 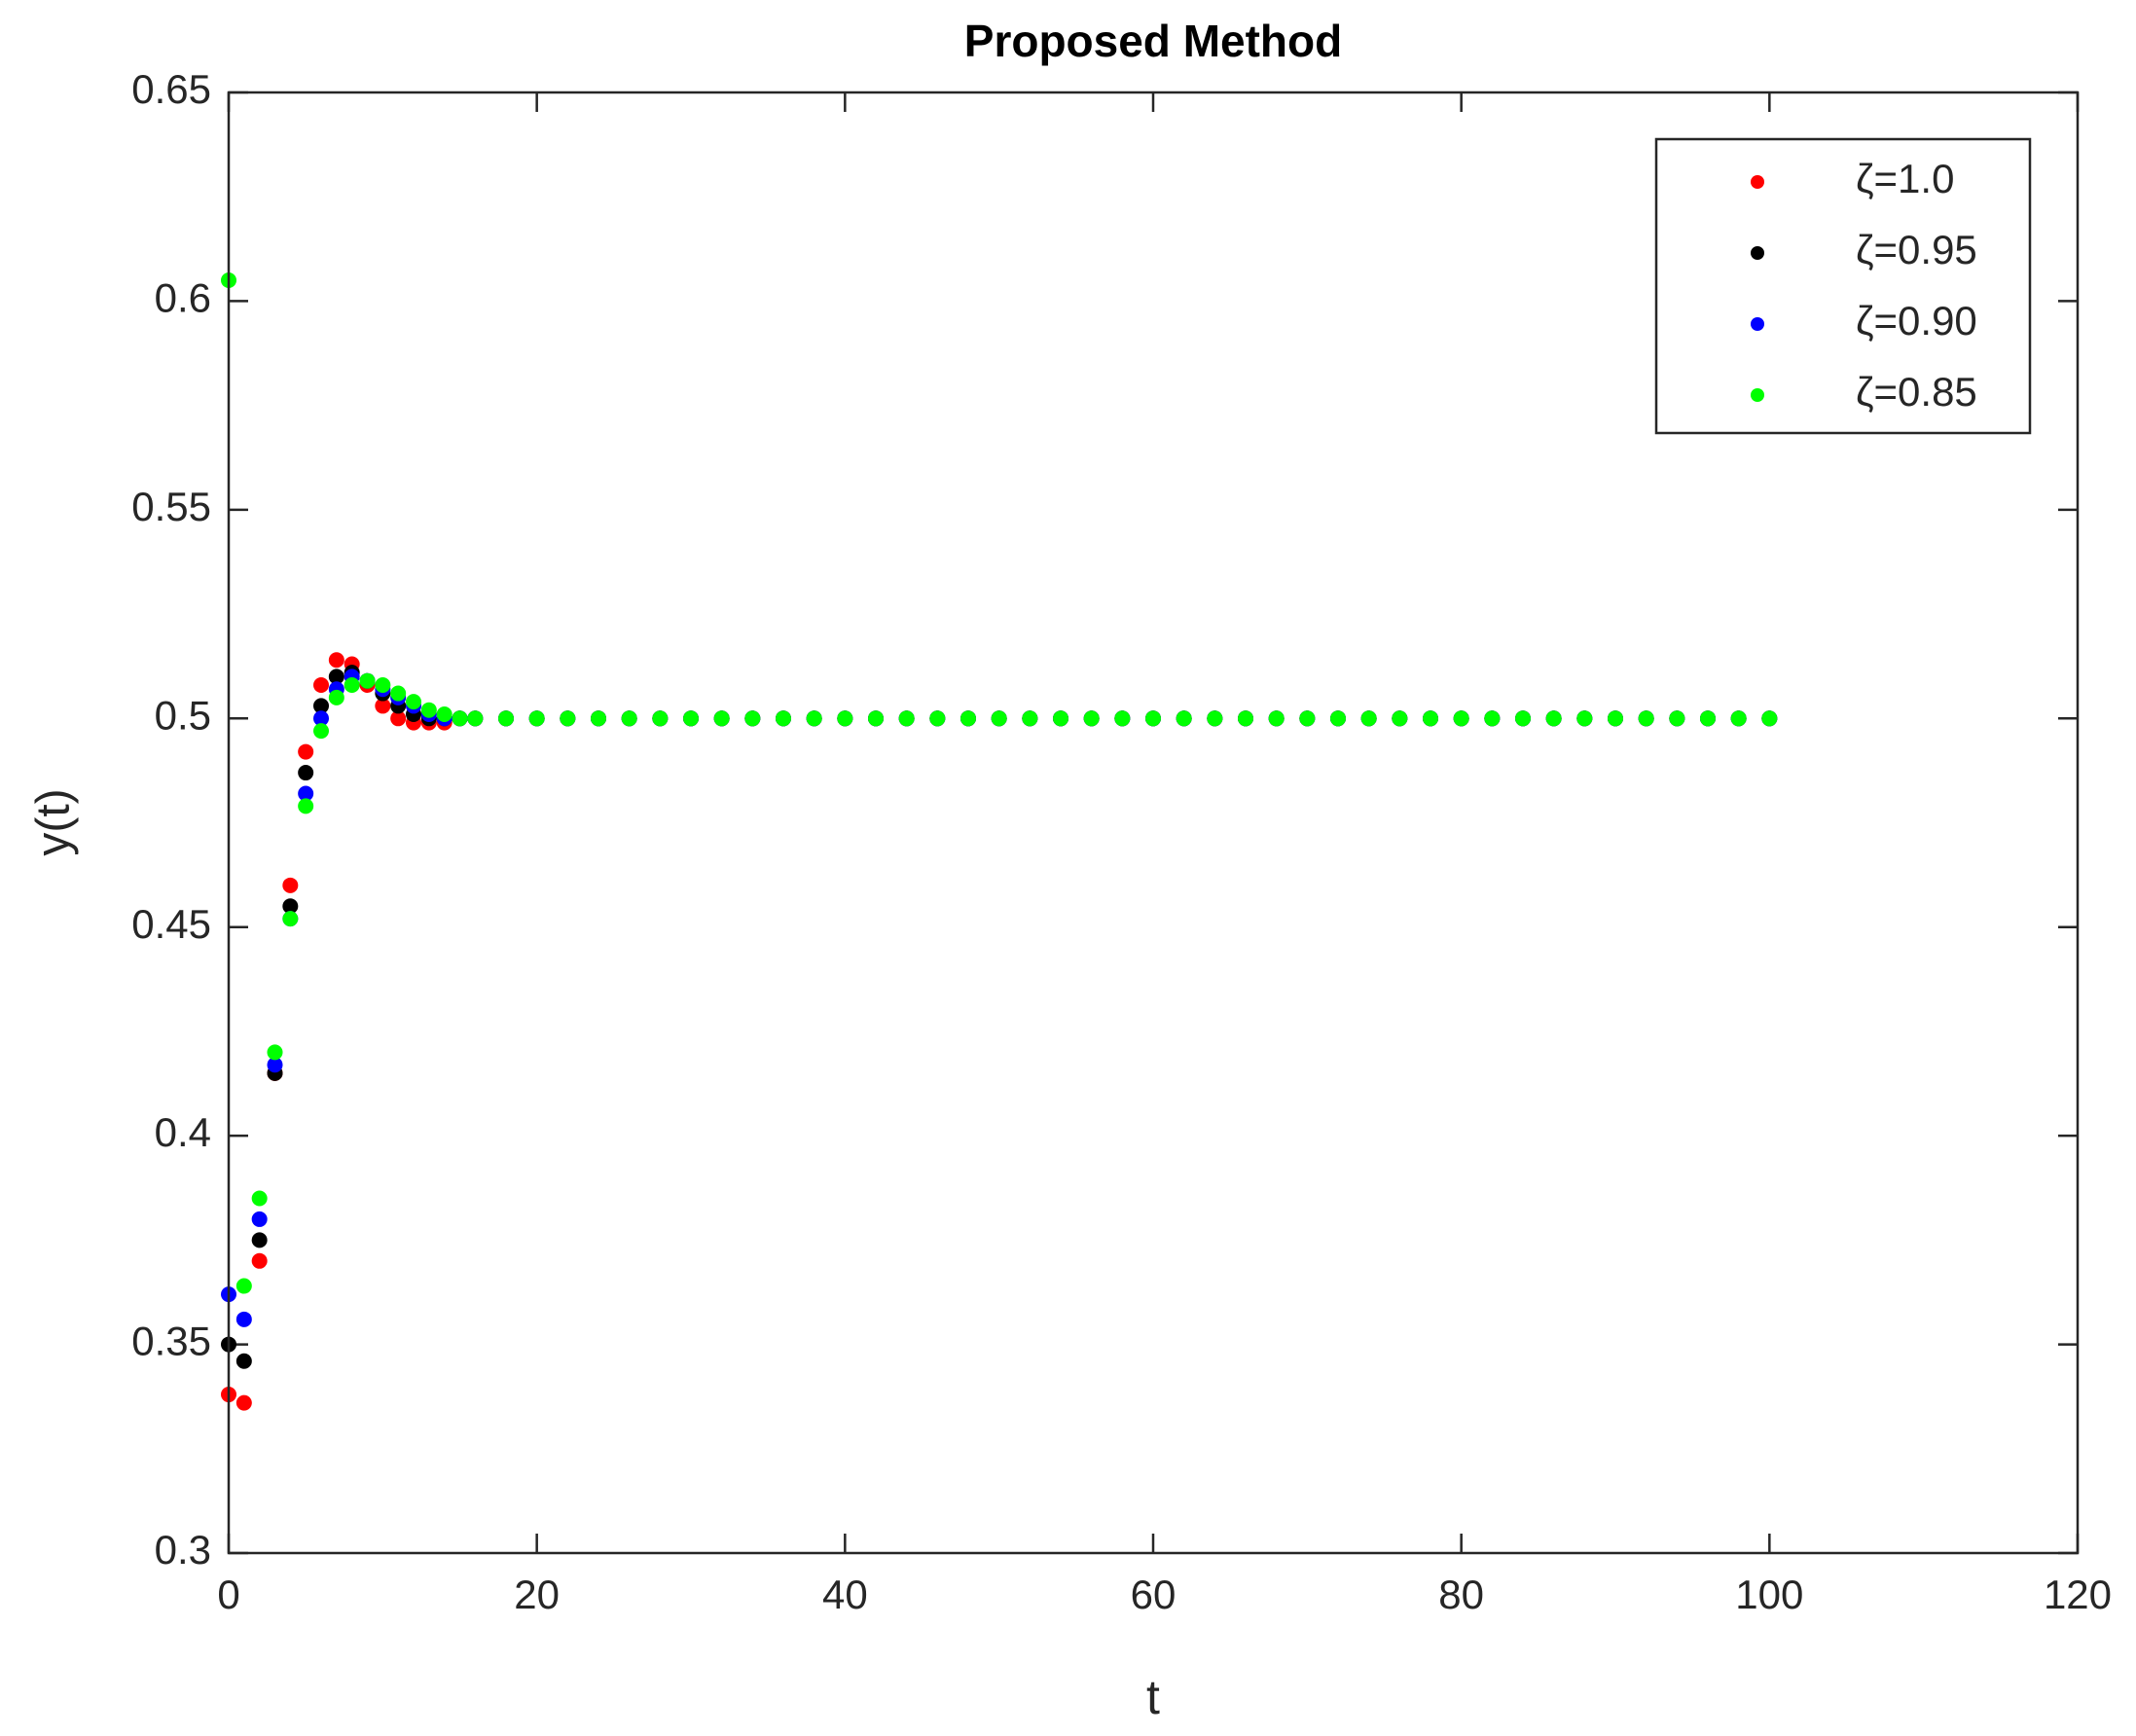 I want to click on legend-label: ζ=0.85, so click(x=1916, y=392).